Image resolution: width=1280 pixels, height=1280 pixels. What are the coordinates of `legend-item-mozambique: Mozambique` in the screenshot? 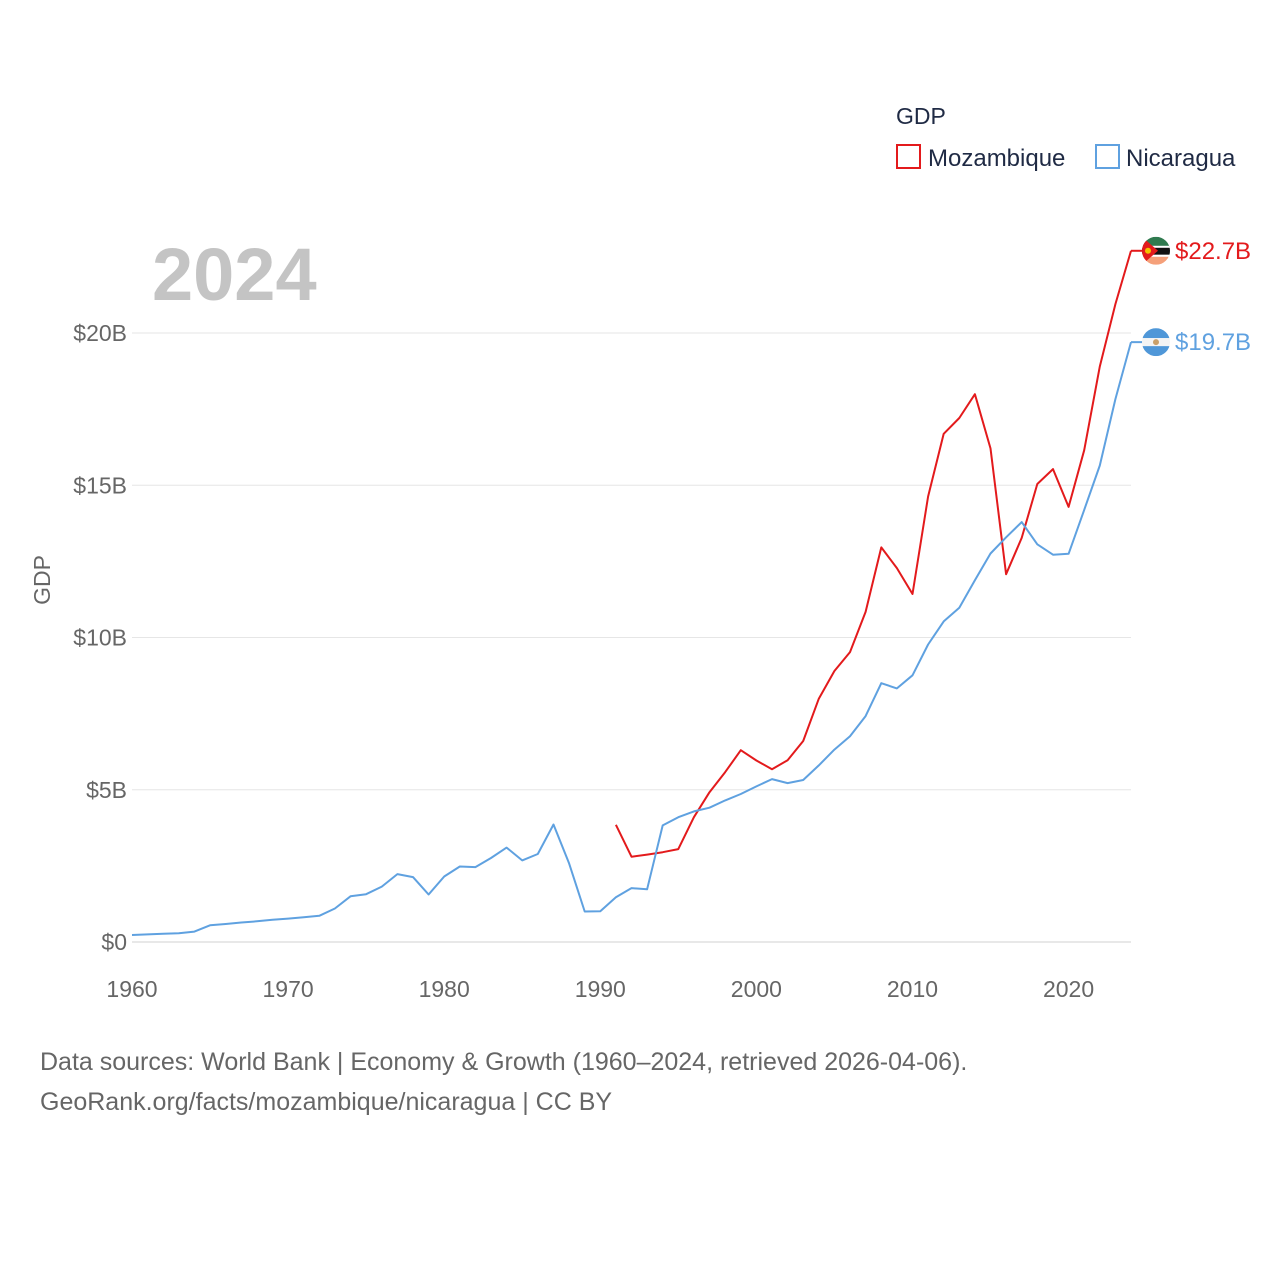 It's located at (980, 158).